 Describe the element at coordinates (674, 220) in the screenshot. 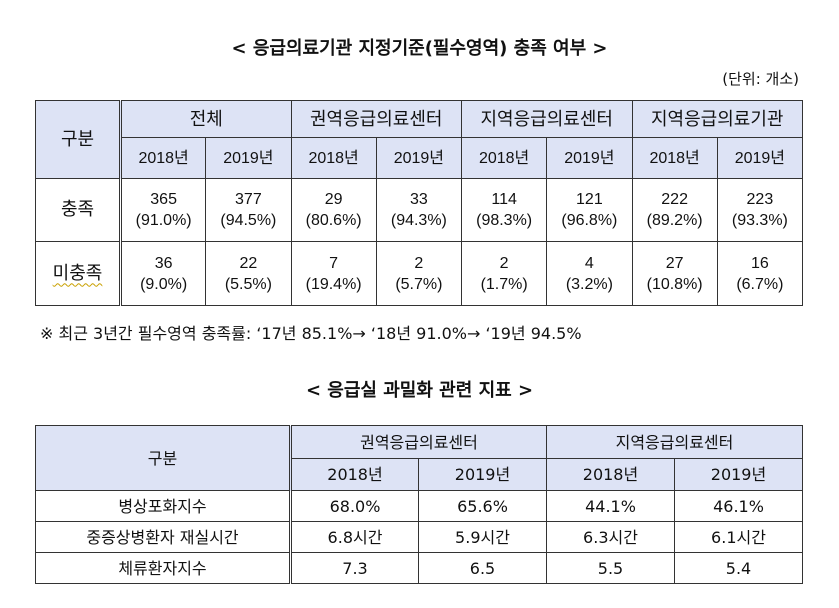

I see `percent-value: (89.2%)` at that location.